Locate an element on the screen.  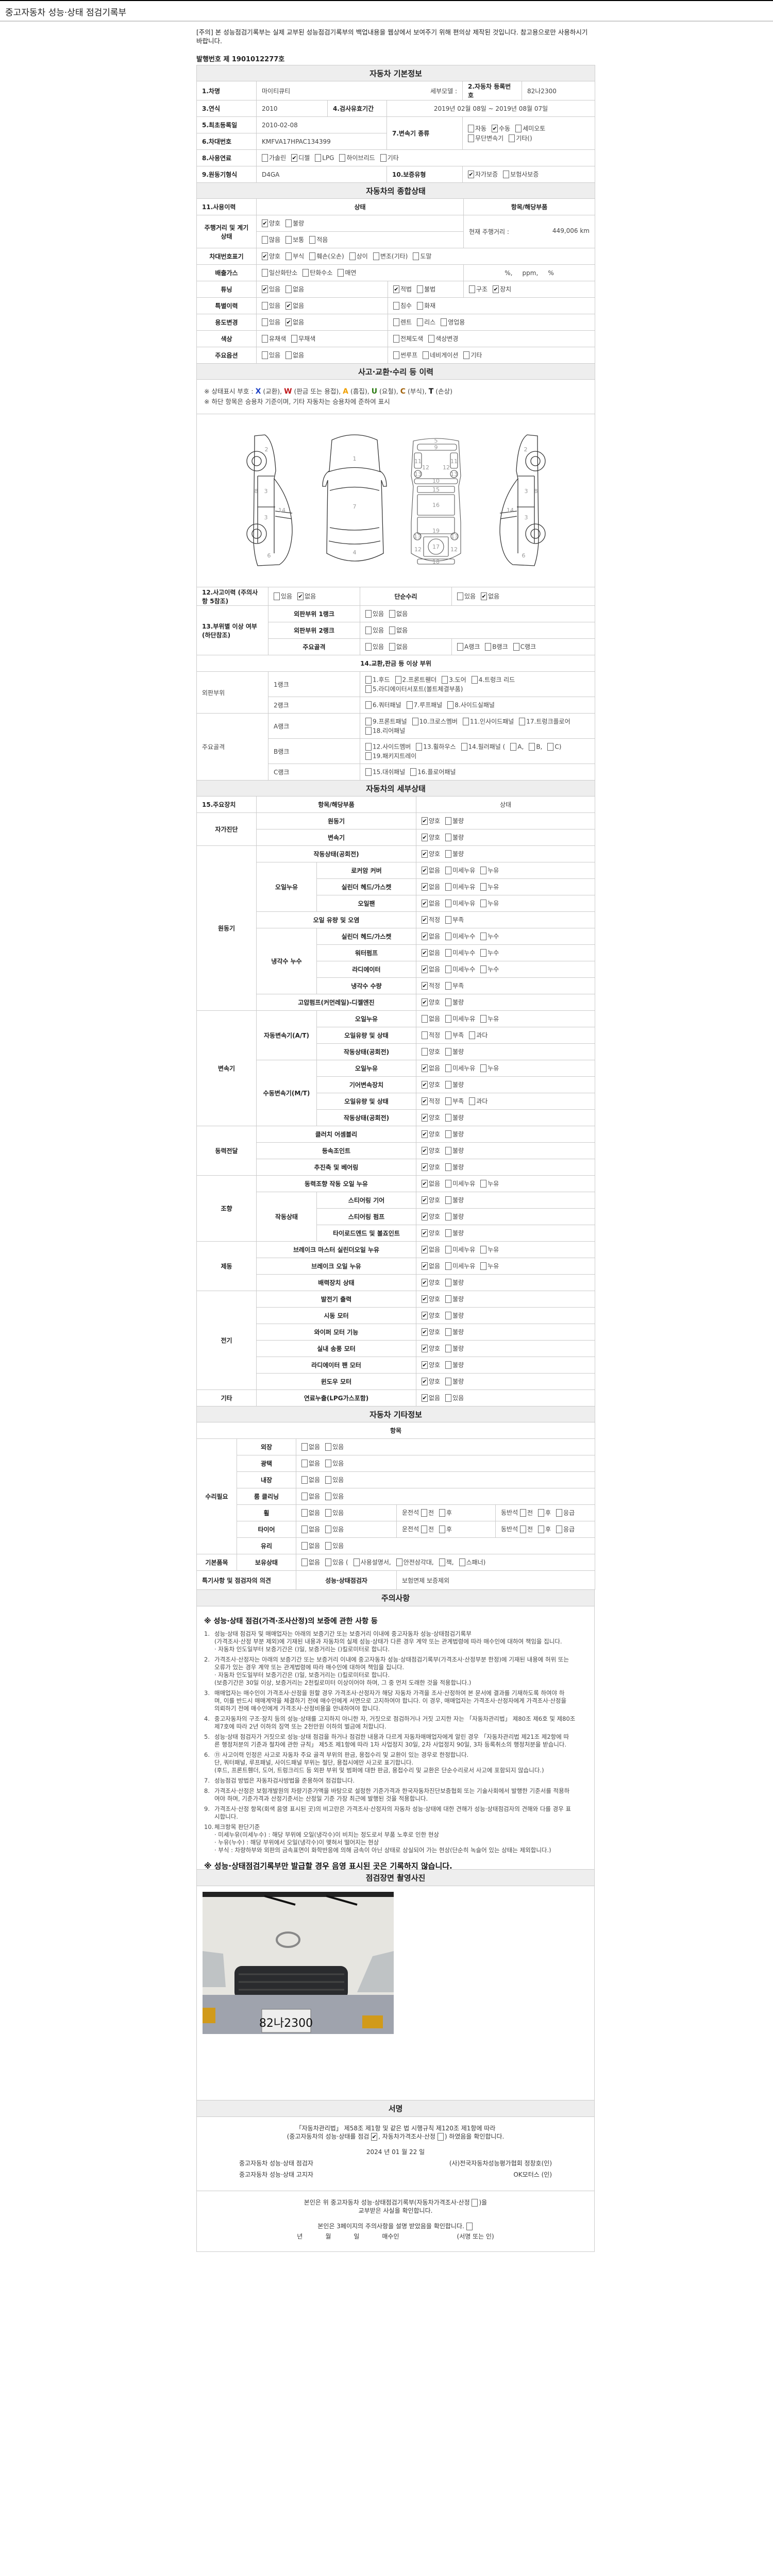
checkbox-option: 잭, is located at coordinates (446, 1562).